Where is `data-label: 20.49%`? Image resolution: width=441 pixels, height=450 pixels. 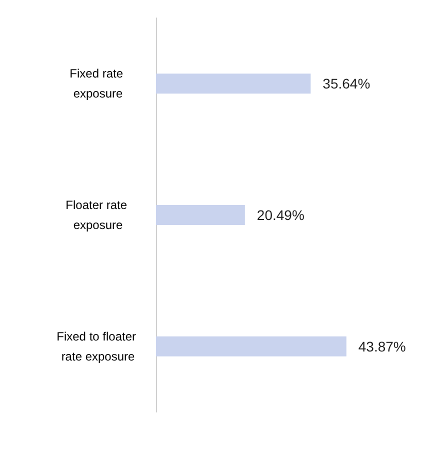 data-label: 20.49% is located at coordinates (280, 215).